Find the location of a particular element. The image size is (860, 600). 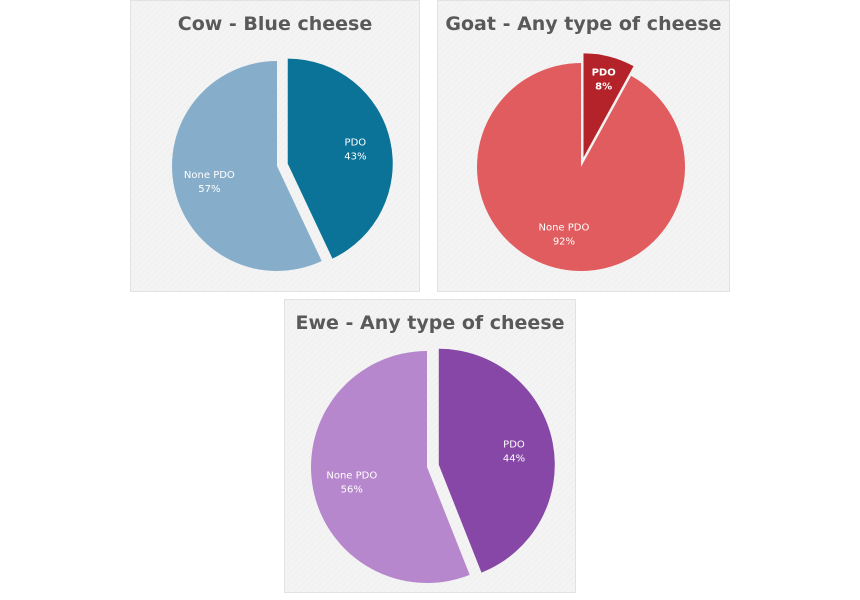

chart-title: Cow - Blue cheese is located at coordinates (275, 24).